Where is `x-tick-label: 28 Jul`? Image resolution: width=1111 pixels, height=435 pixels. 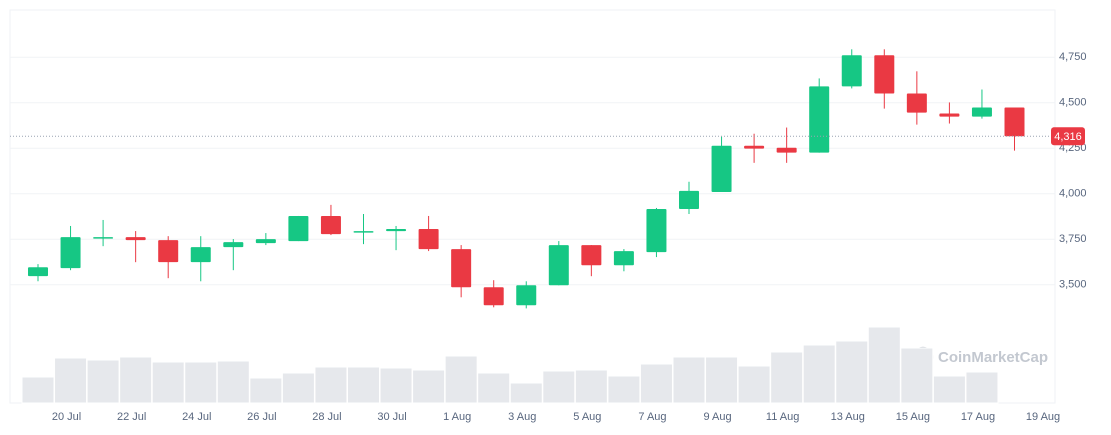
x-tick-label: 28 Jul is located at coordinates (326, 417).